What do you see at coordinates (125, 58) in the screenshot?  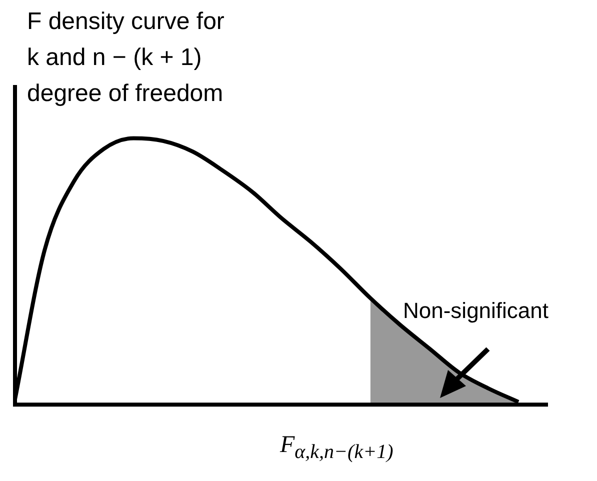 I see `chart-title: F density curve for k and n − (k + 1) degree of freedom` at bounding box center [125, 58].